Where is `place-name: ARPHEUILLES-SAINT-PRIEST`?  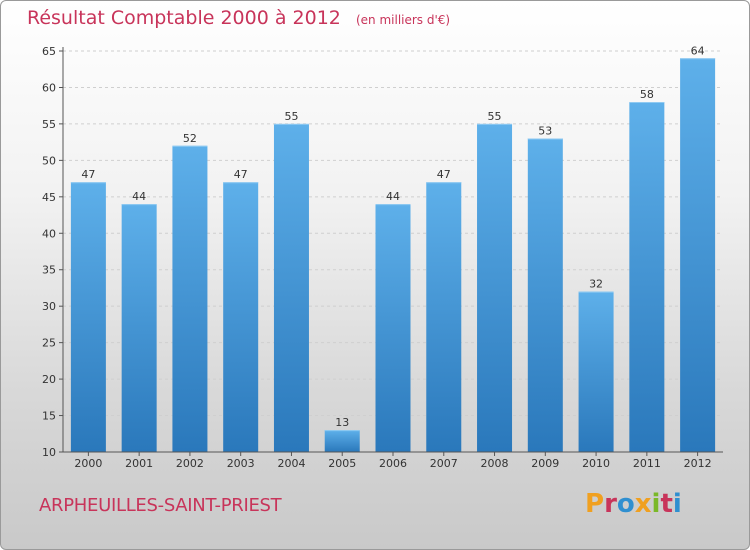 place-name: ARPHEUILLES-SAINT-PRIEST is located at coordinates (160, 505).